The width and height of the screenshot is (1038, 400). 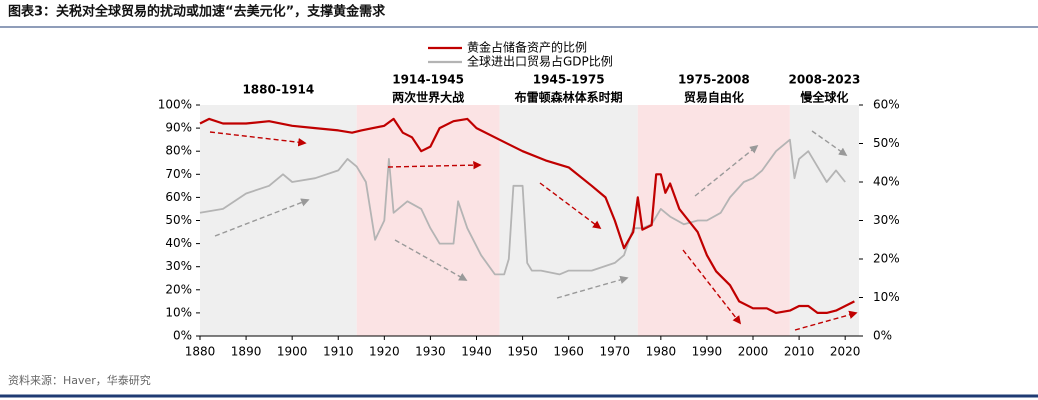 What do you see at coordinates (278, 90) in the screenshot?
I see `period-label: 1880-1914` at bounding box center [278, 90].